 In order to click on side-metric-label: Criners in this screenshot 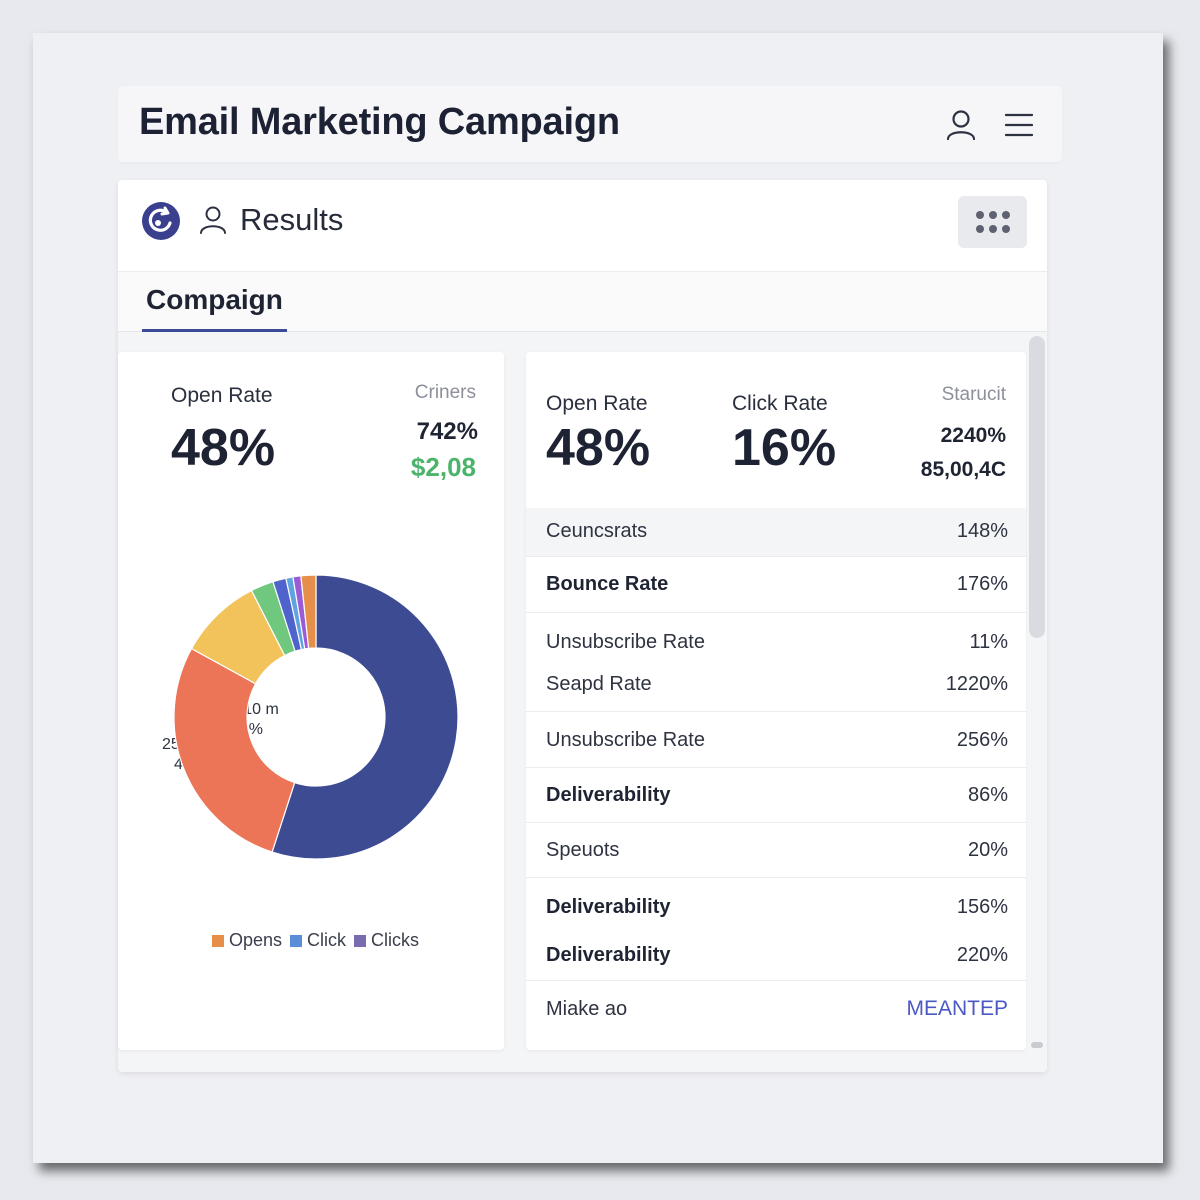, I will do `click(445, 392)`.